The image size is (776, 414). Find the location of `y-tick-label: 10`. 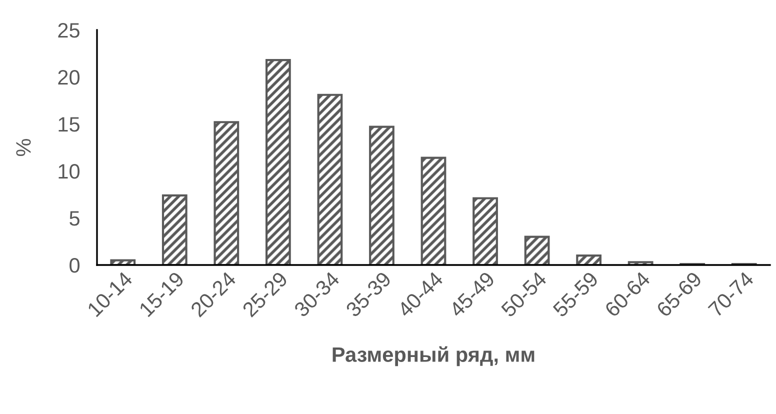

y-tick-label: 10 is located at coordinates (69, 171).